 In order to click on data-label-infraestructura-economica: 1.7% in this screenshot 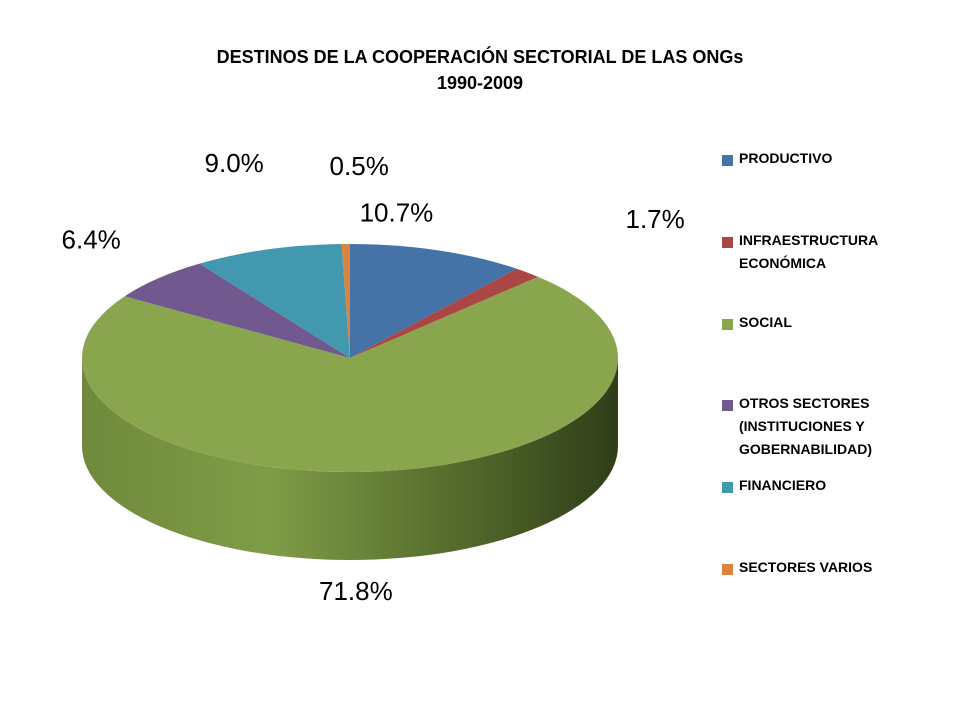, I will do `click(654, 219)`.